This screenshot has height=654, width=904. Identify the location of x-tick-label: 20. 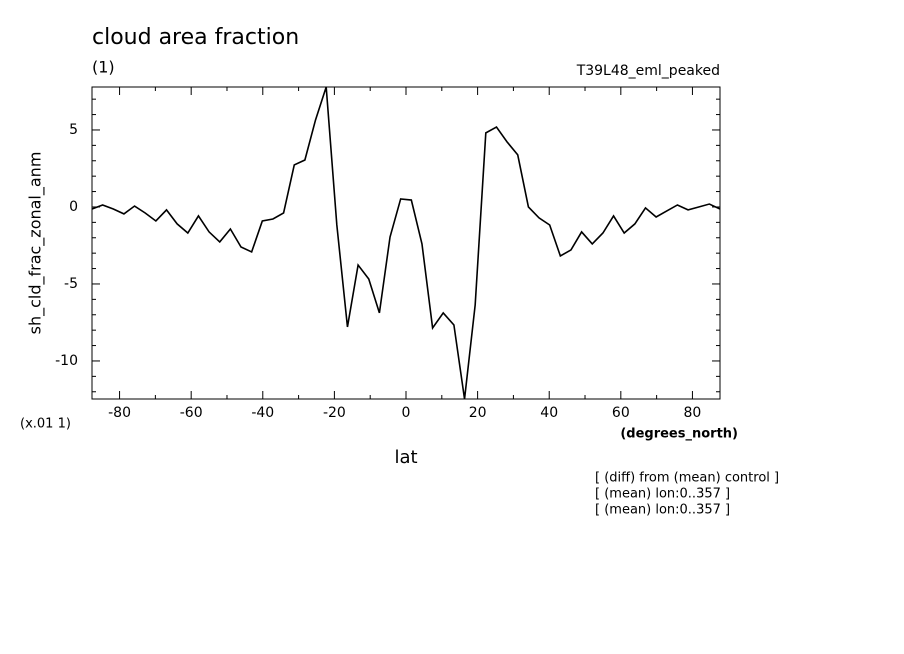
(478, 413).